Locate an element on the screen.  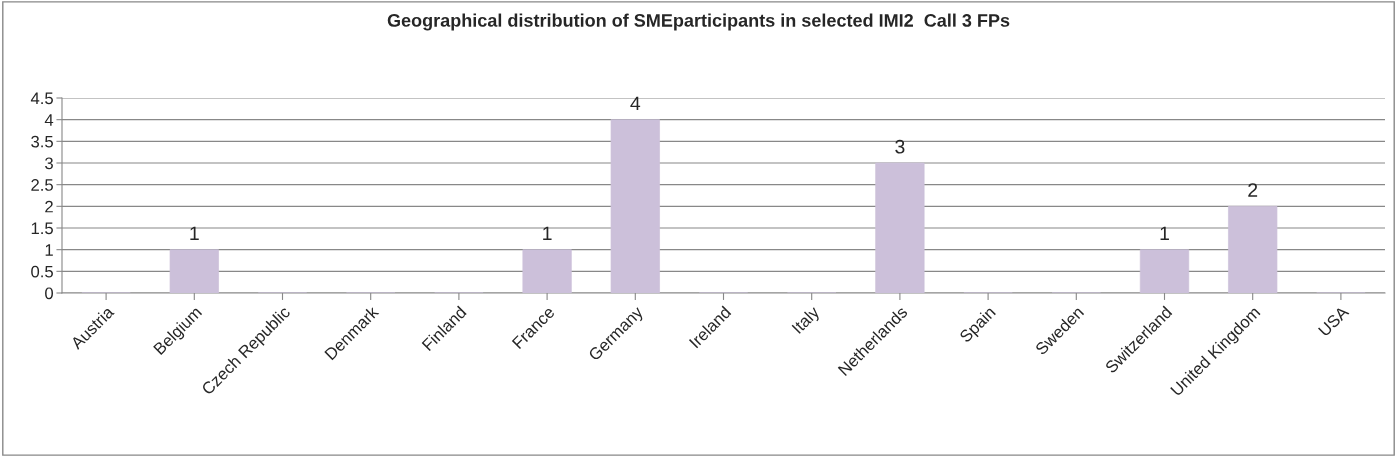
data-label: 2 is located at coordinates (1253, 190).